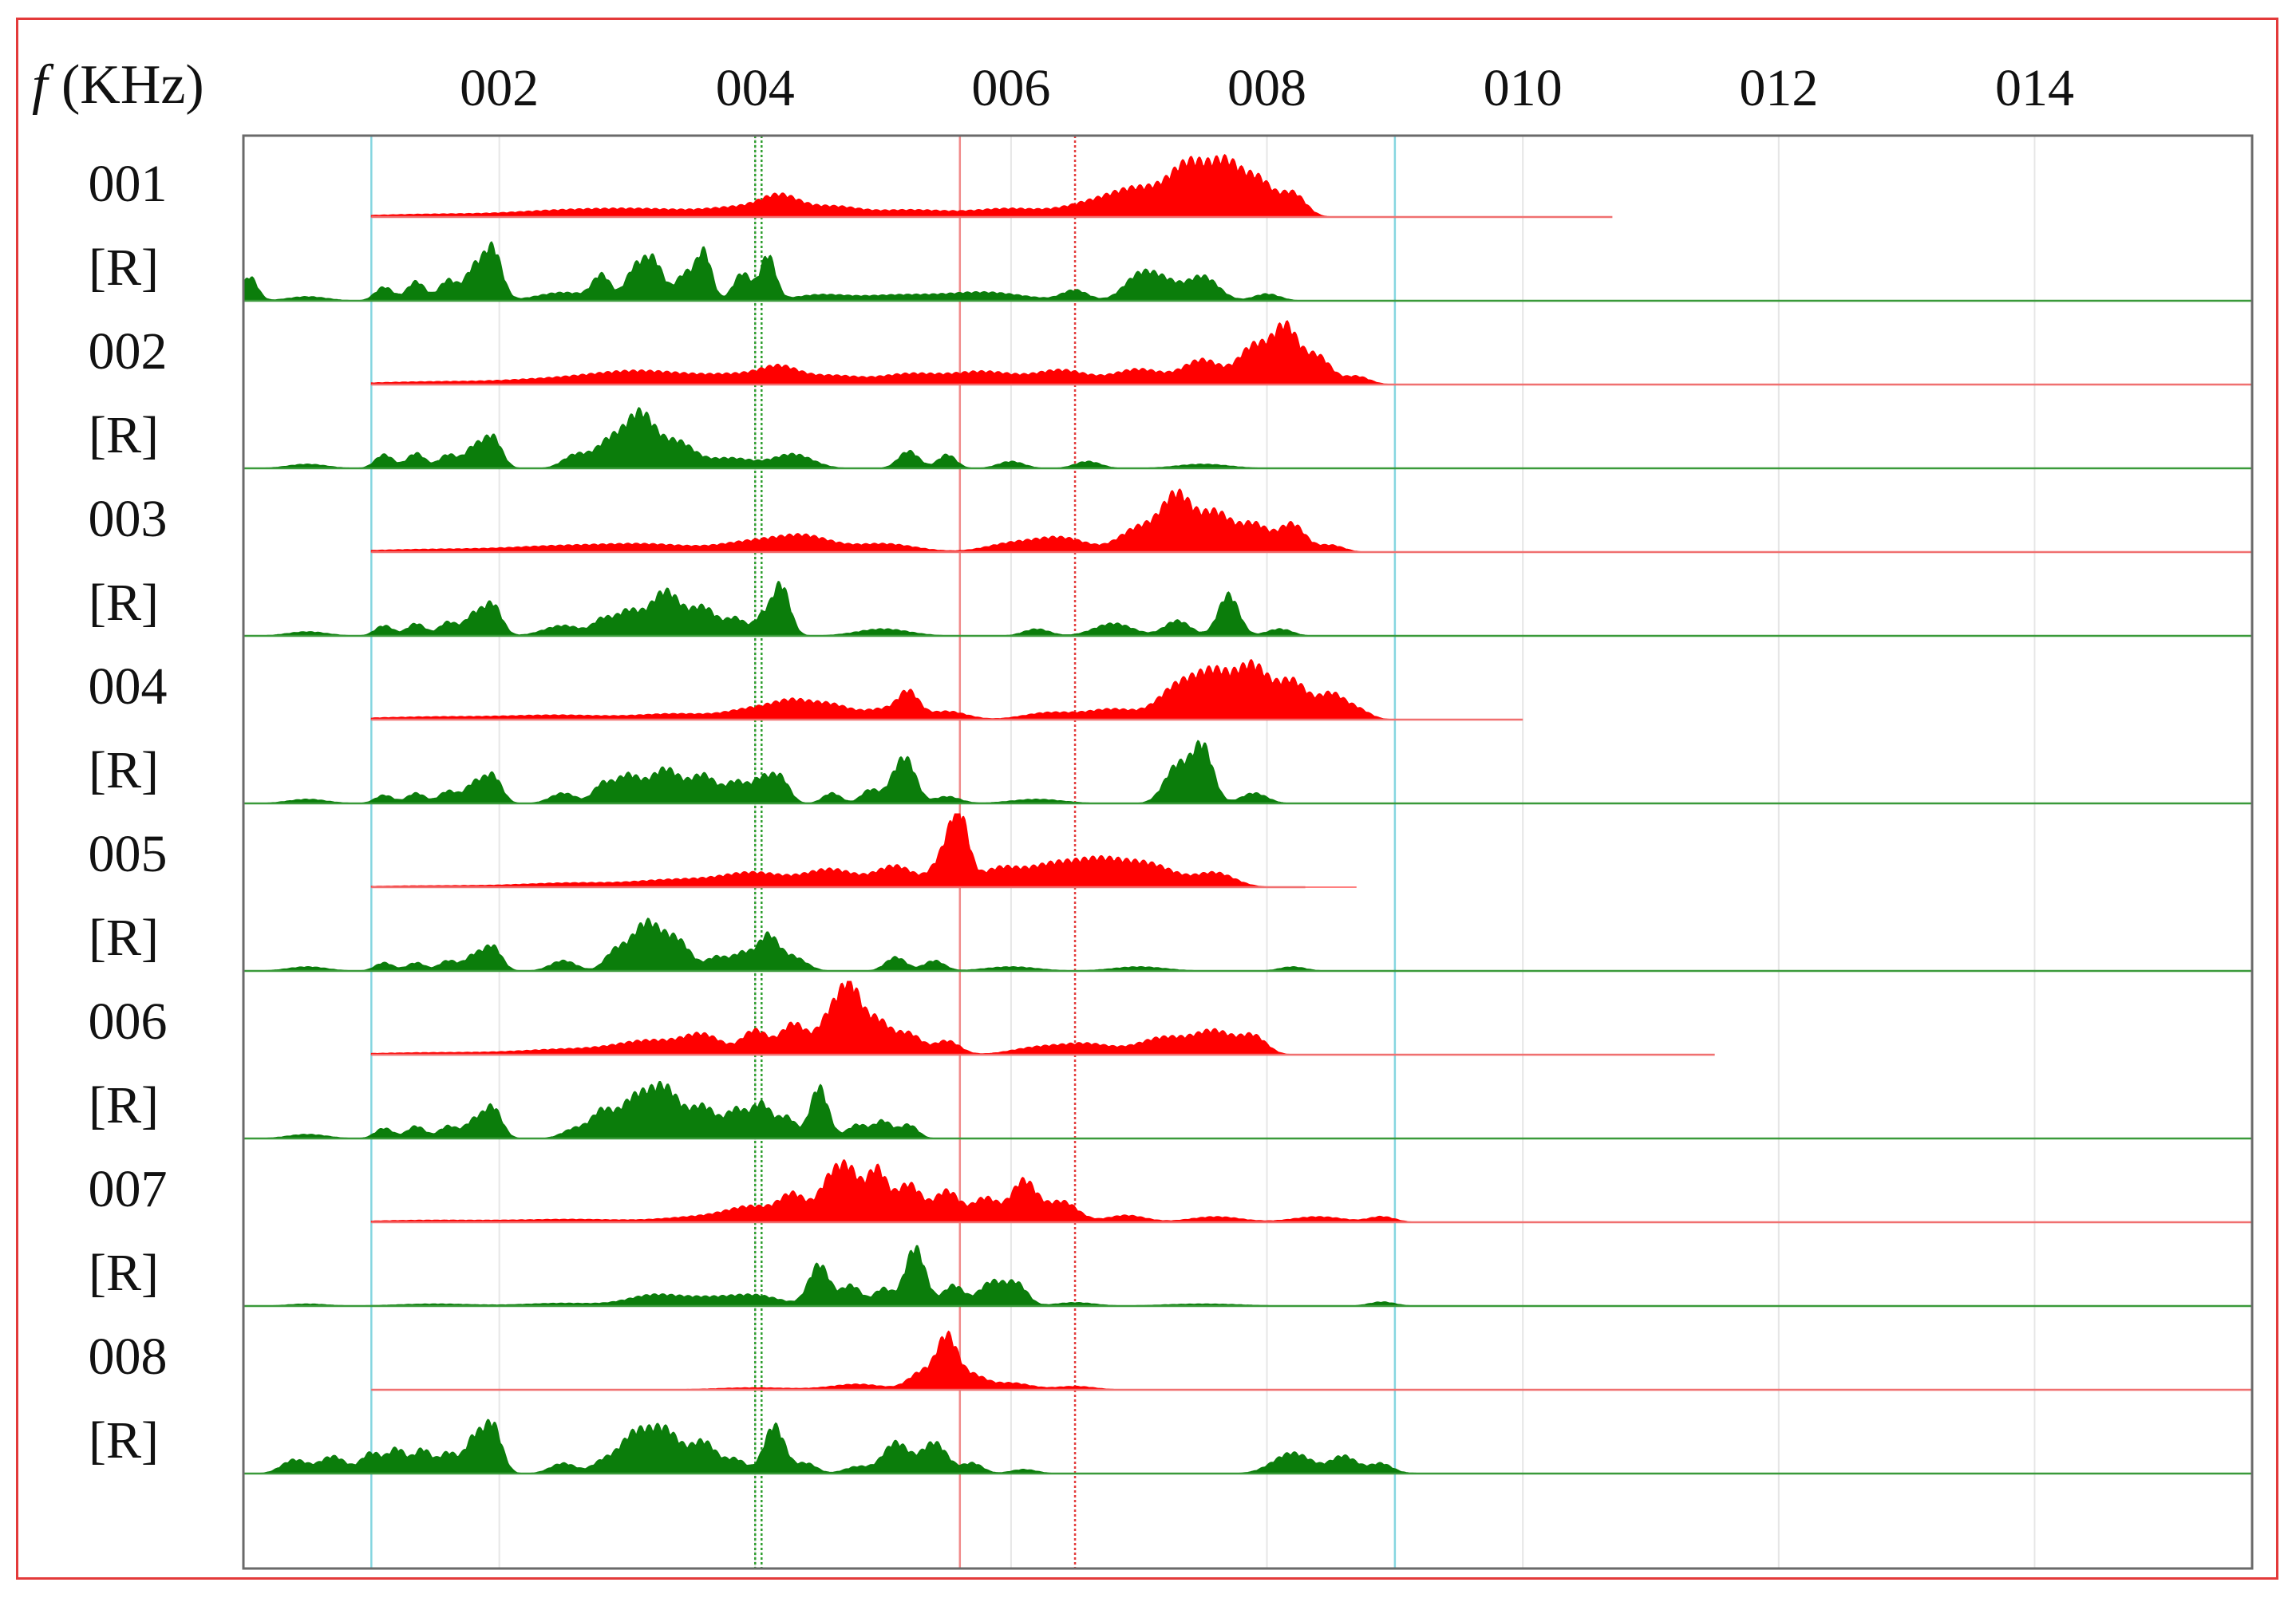  What do you see at coordinates (128, 1357) in the screenshot?
I see `sample-row-label: 008` at bounding box center [128, 1357].